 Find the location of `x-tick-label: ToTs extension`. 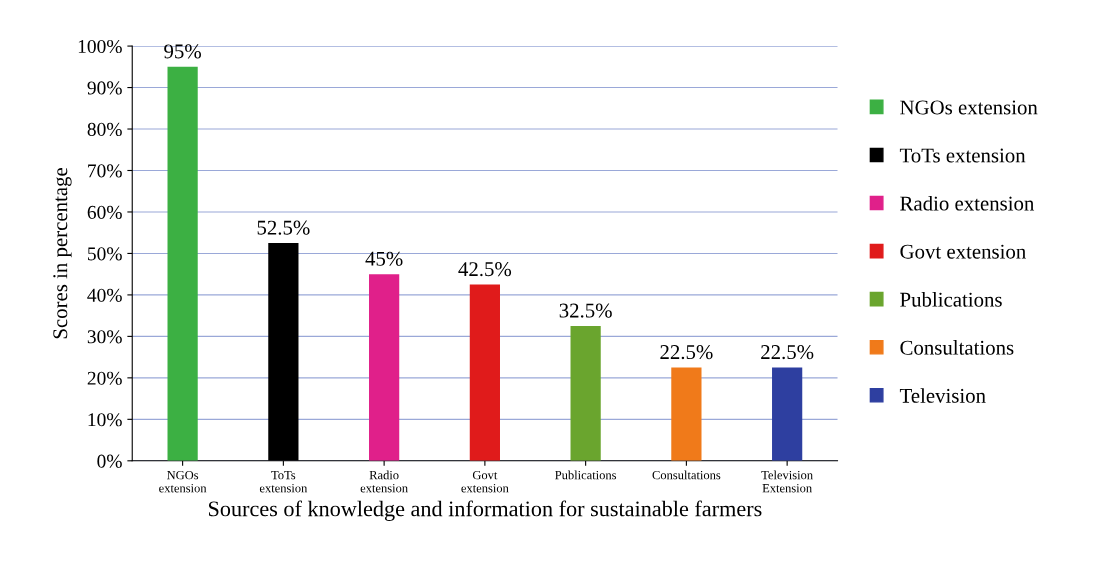

x-tick-label: ToTs extension is located at coordinates (283, 482).